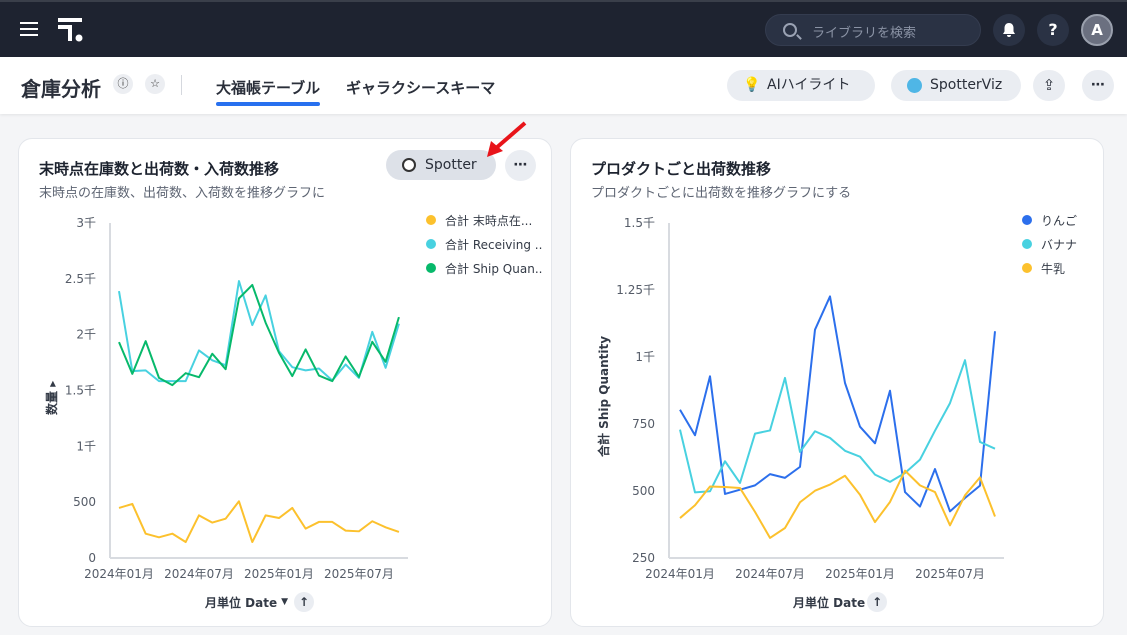 The height and width of the screenshot is (635, 1127). I want to click on legend-item: 牛乳, so click(1049, 268).